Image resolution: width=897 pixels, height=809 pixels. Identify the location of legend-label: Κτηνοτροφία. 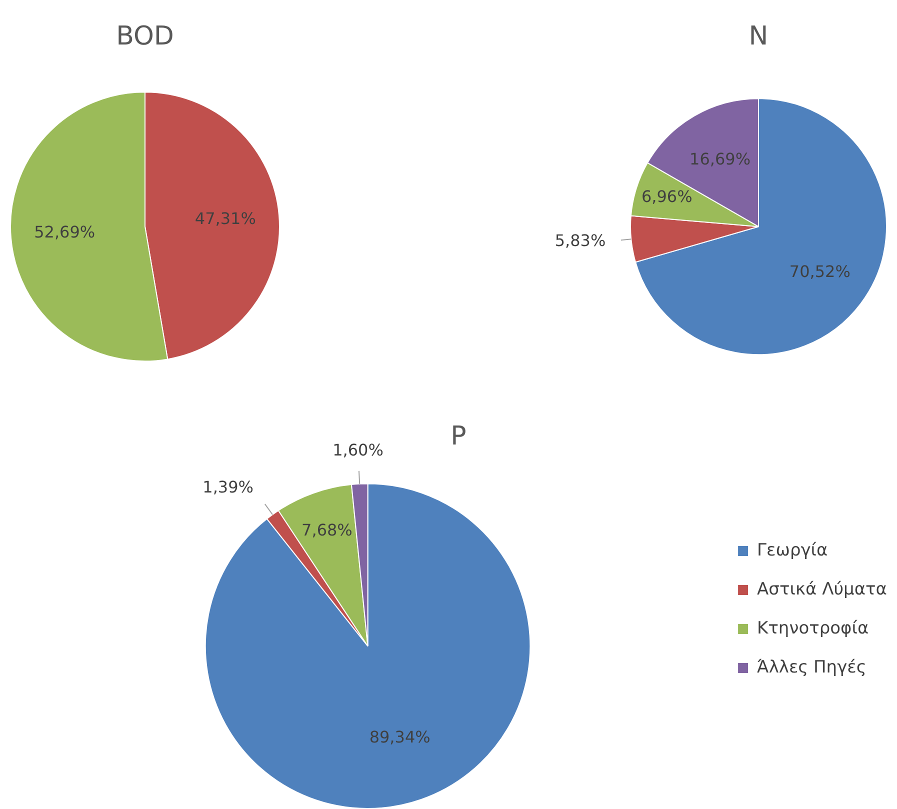
(813, 628).